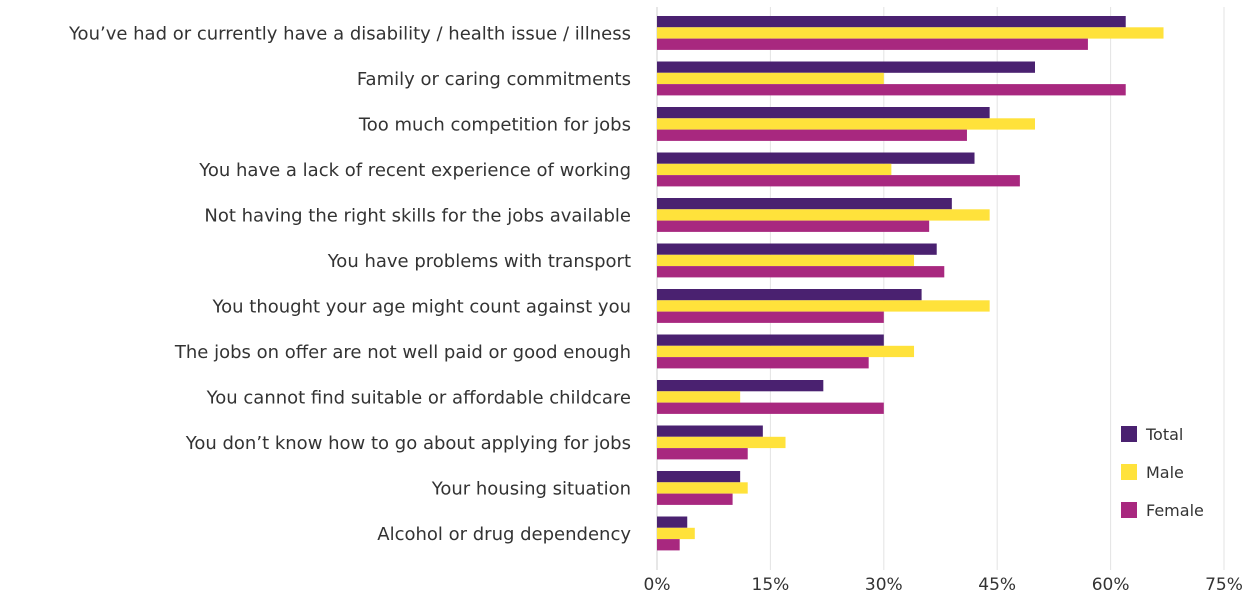 Image resolution: width=1250 pixels, height=593 pixels. I want to click on legend: Total Male Female, so click(1162, 472).